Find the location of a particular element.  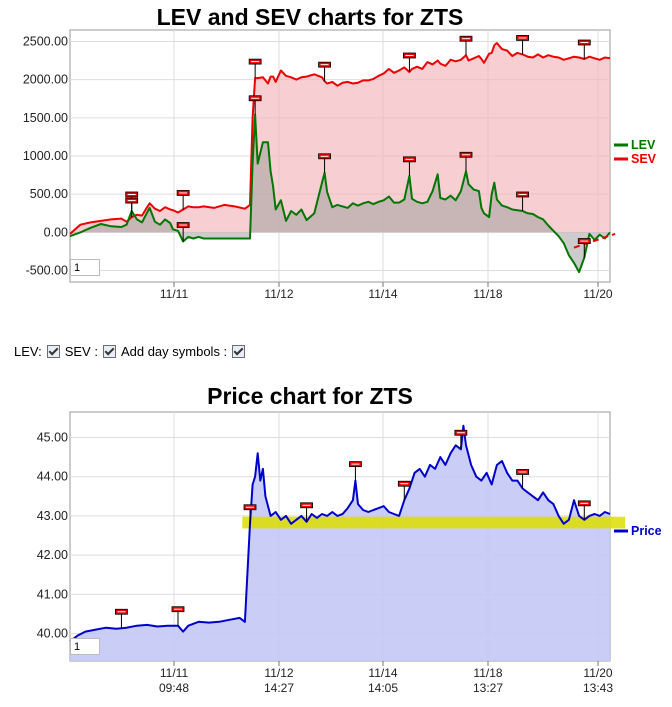

y-tick-label: 500.00 is located at coordinates (49, 194).